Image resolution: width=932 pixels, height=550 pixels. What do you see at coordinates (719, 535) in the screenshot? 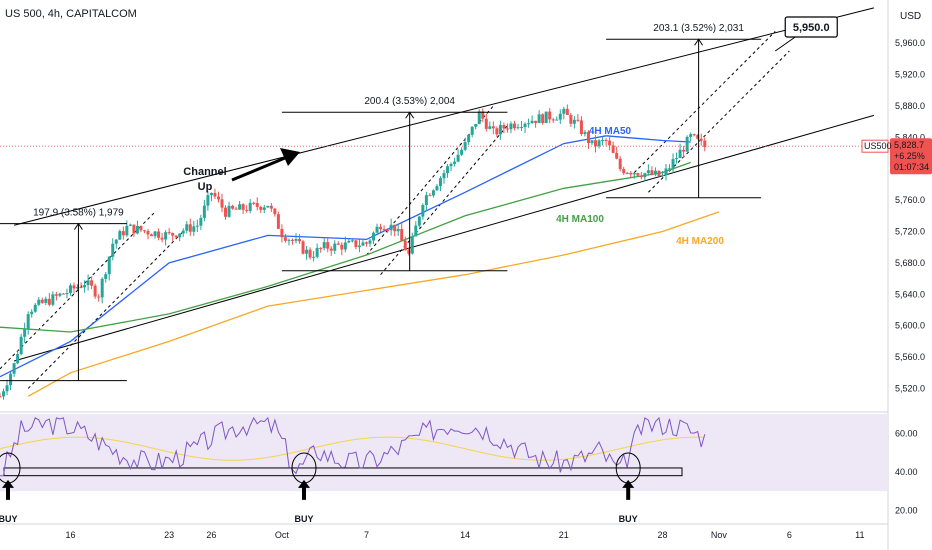
I see `time-tick-label: Nov` at bounding box center [719, 535].